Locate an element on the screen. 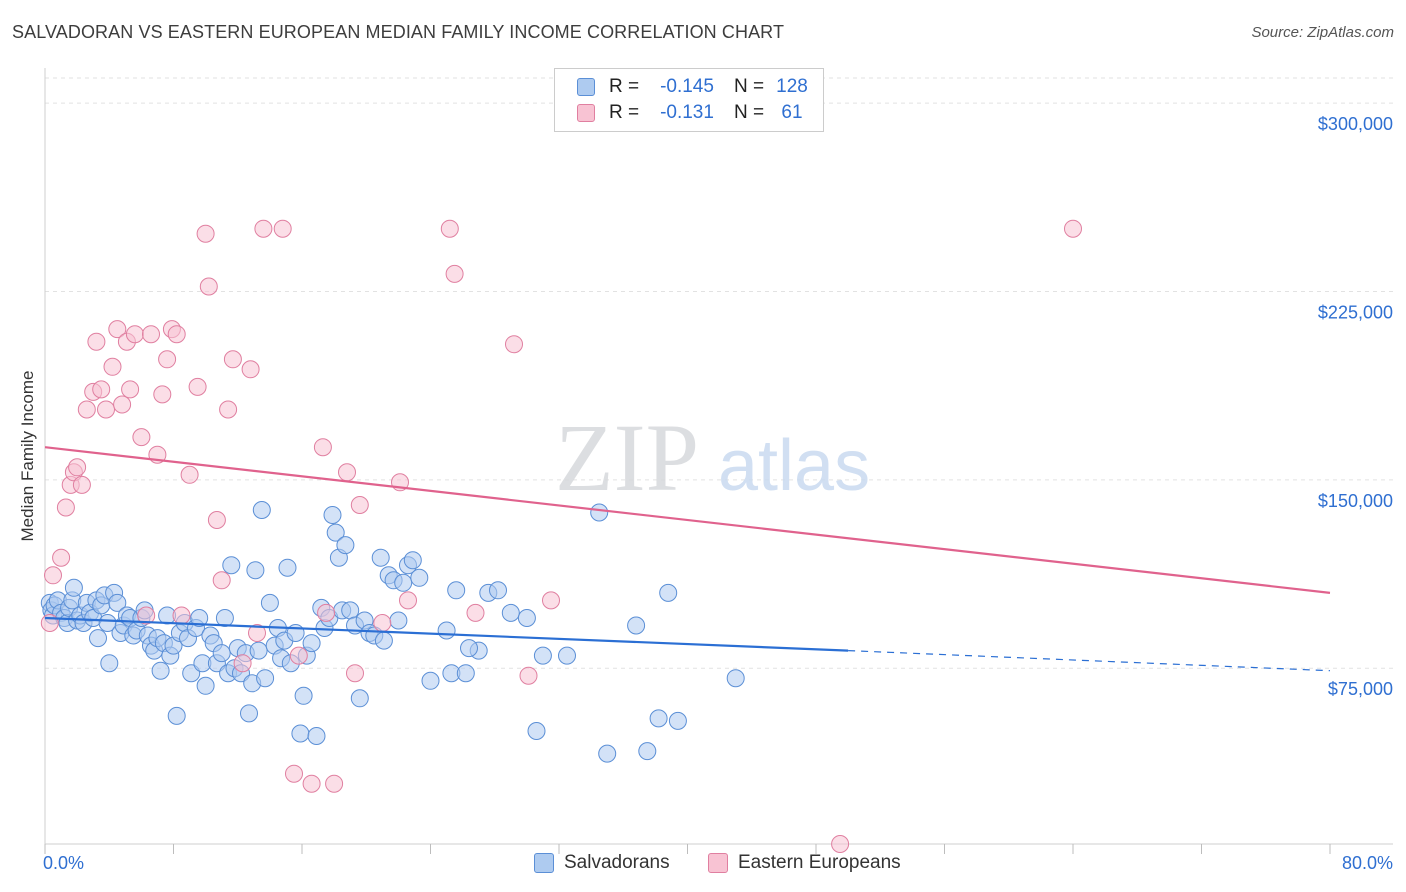 This screenshot has width=1406, height=892. legend-n-value: 128 is located at coordinates (792, 86).